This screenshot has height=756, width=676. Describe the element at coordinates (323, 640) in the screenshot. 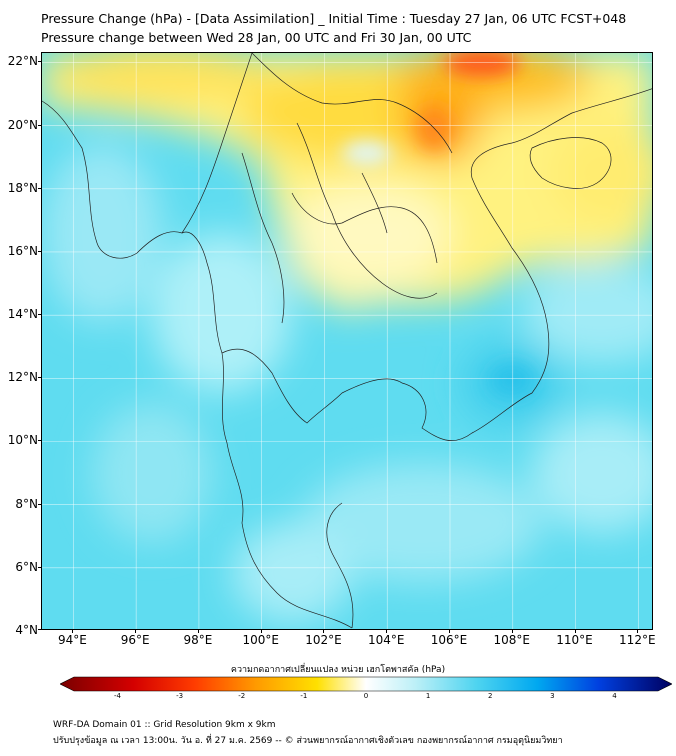

I see `longitude-label: 102°E` at that location.